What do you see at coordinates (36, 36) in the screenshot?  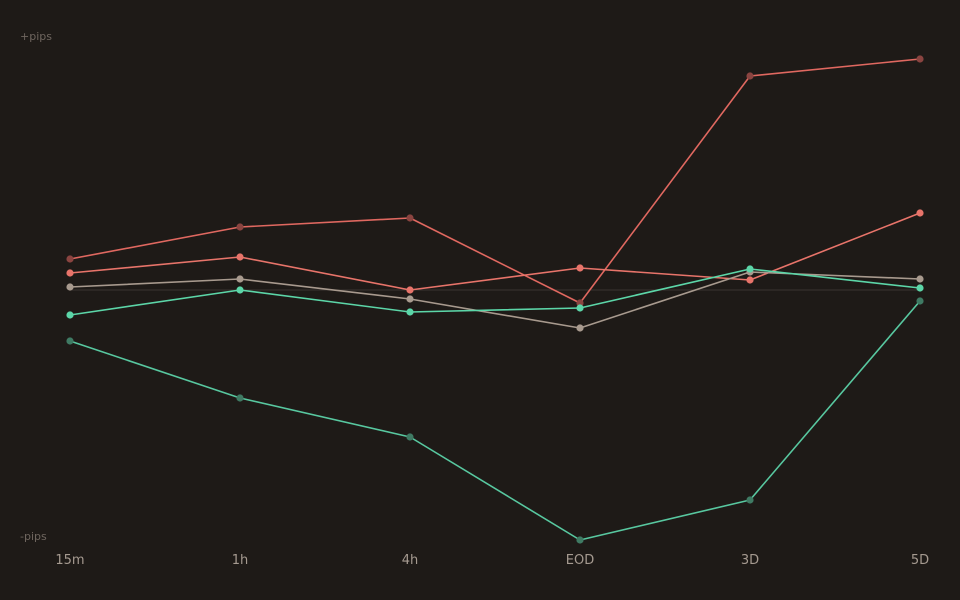 I see `y-top-label: +pips` at bounding box center [36, 36].